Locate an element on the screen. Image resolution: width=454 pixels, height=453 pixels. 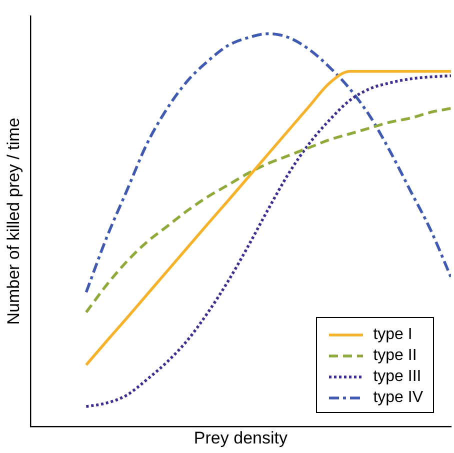
legend-label: type III is located at coordinates (397, 377).